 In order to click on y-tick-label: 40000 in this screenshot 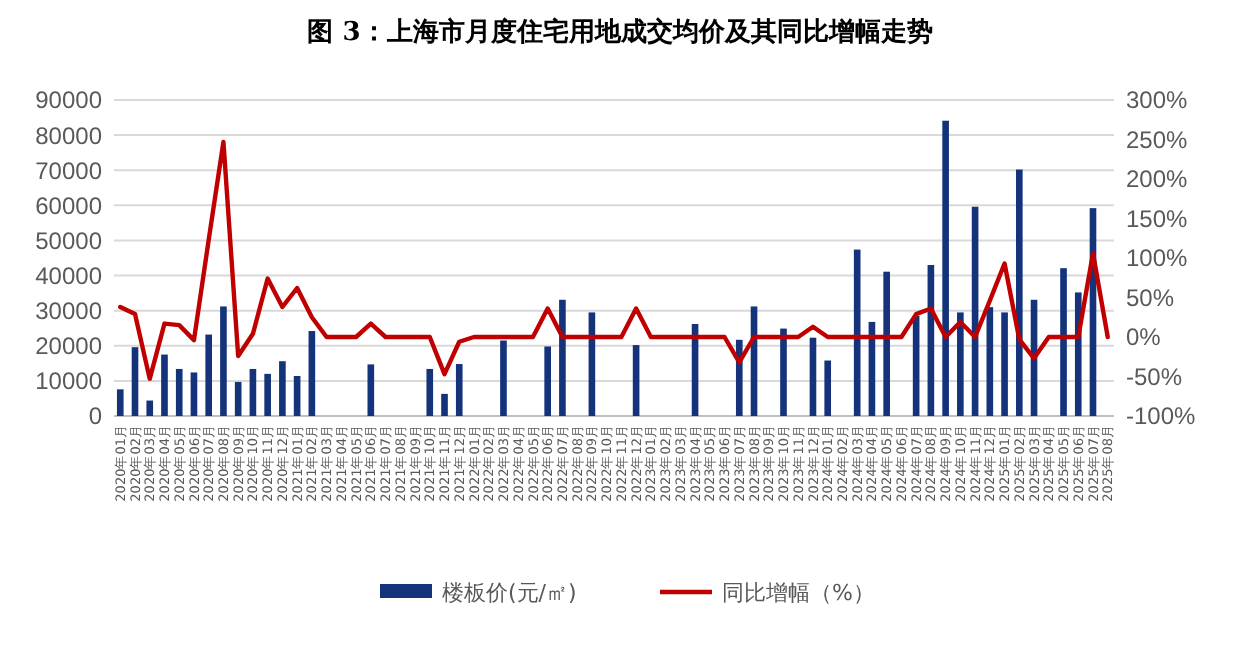, I will do `click(69, 275)`.